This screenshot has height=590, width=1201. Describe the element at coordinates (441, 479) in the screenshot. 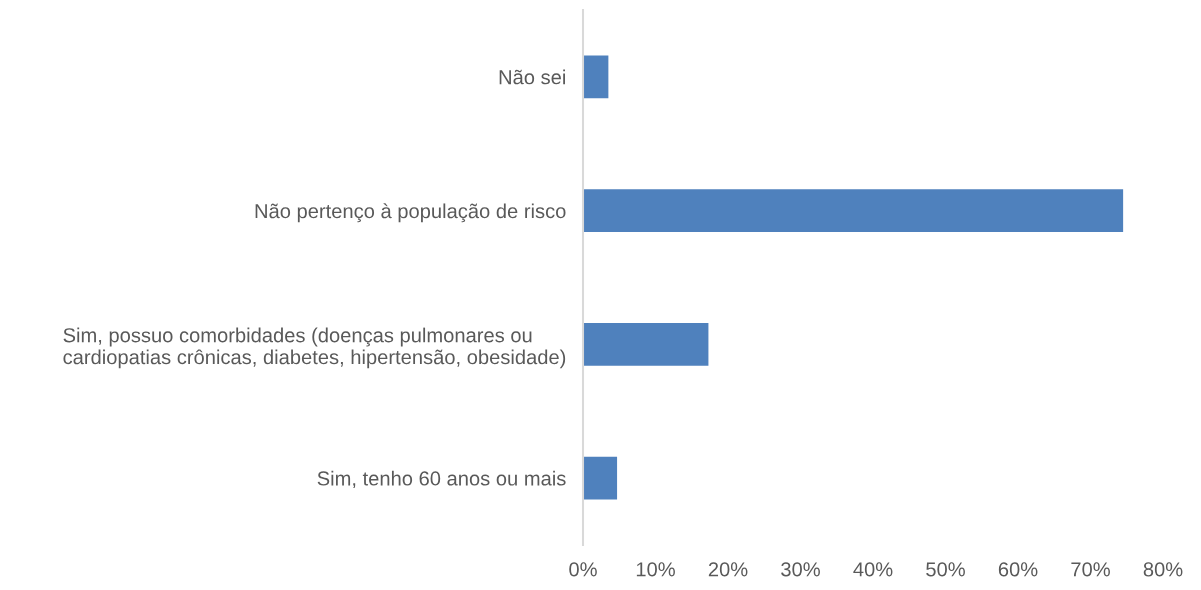

I see `y-tick-label: Sim, tenho 60 anos ou mais` at that location.